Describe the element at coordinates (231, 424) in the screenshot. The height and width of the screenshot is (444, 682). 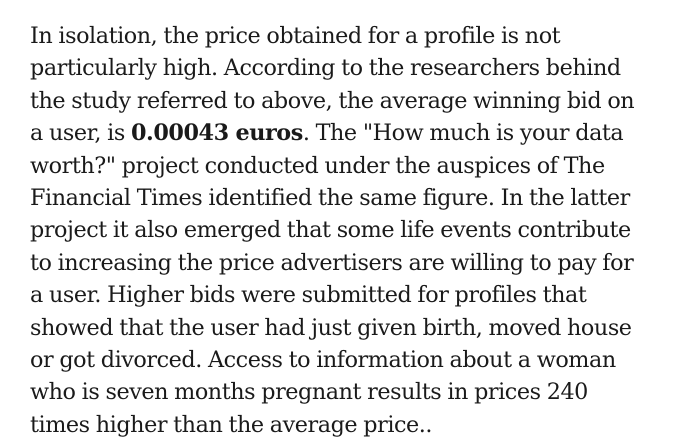
I see `paragraph-line-13: times higher than the average price..` at that location.